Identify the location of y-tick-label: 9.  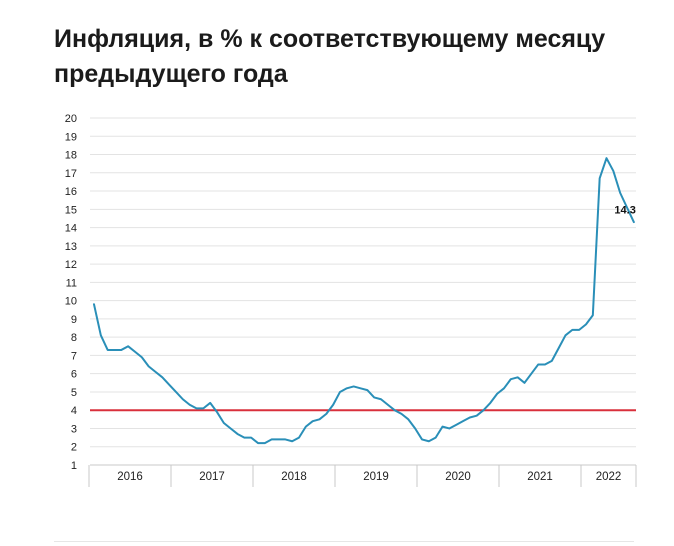
(74, 320).